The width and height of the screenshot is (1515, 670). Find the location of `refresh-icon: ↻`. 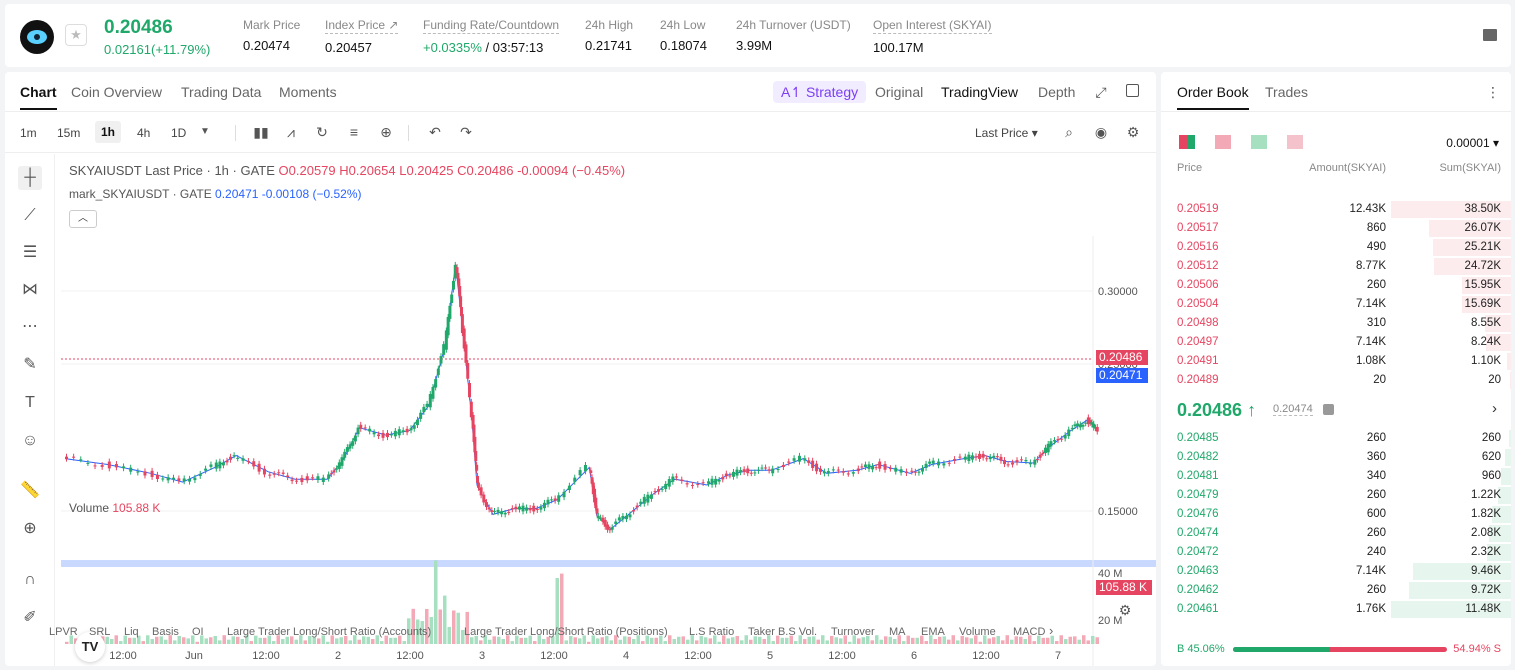

refresh-icon: ↻ is located at coordinates (322, 132).